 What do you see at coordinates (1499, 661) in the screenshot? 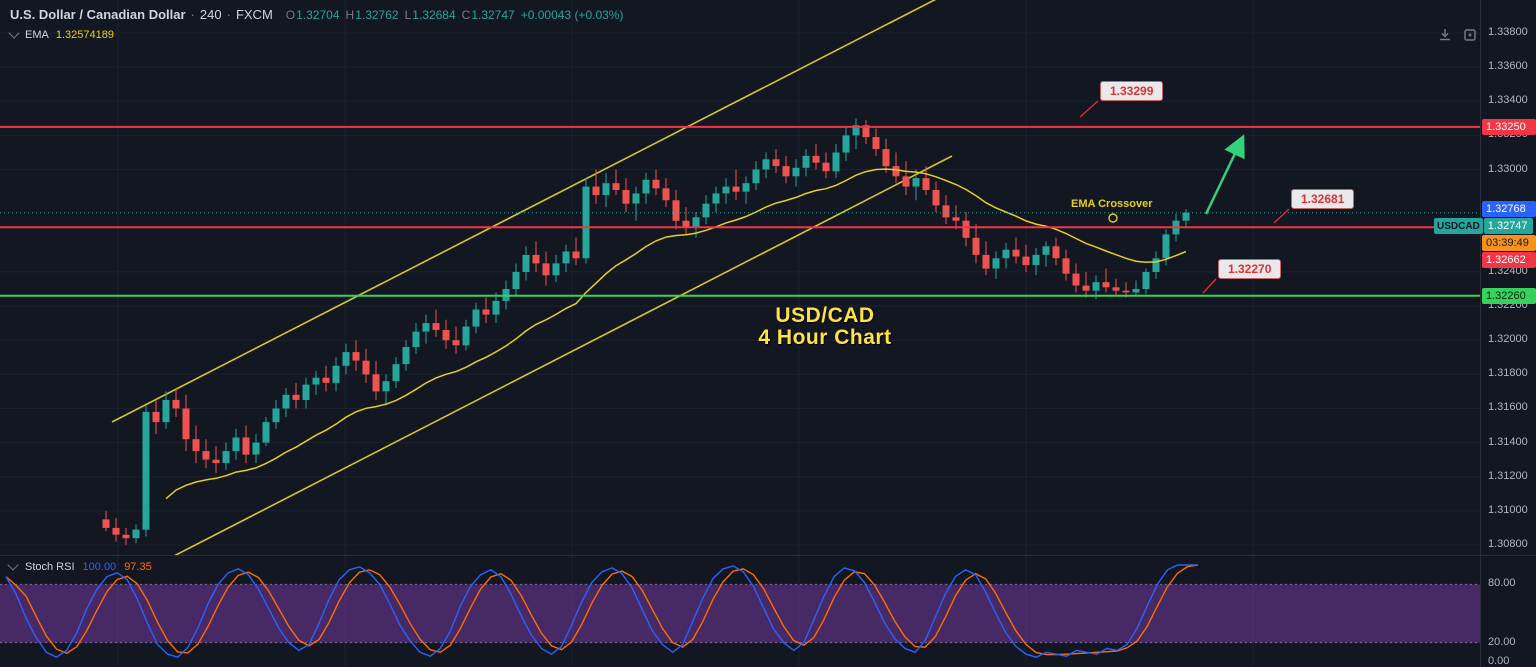
I see `stoch-scale-label: 0.00` at bounding box center [1499, 661].